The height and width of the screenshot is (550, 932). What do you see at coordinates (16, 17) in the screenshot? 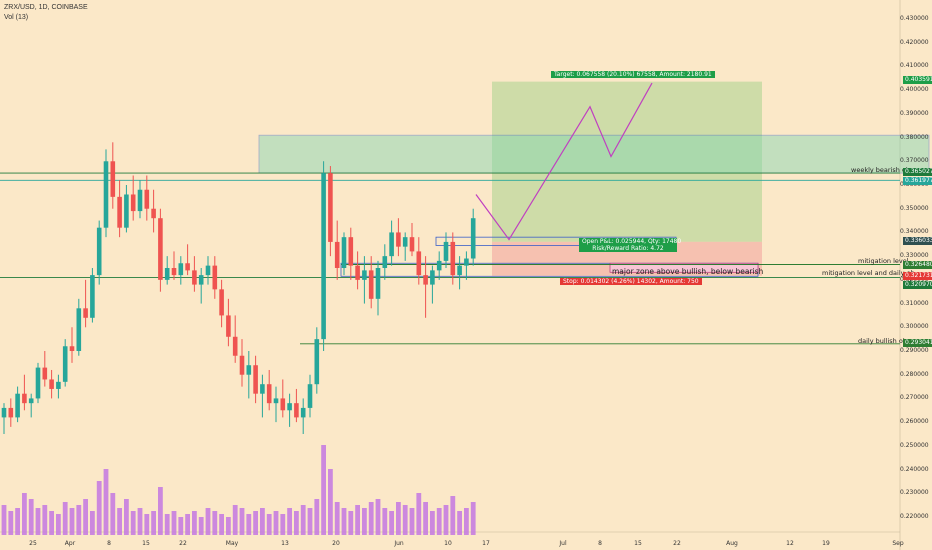
I see `volume-legend: Vol (13)` at bounding box center [16, 17].